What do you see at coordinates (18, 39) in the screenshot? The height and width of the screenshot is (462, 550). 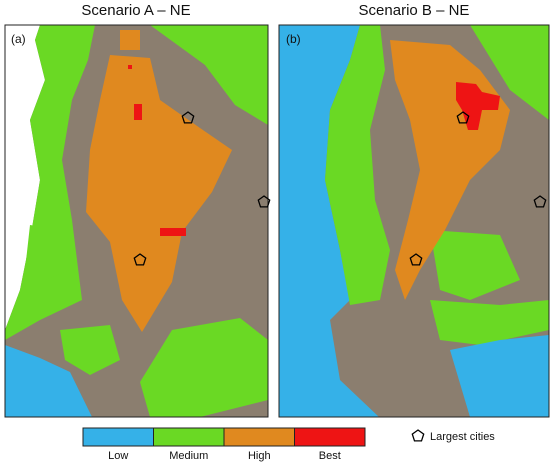 I see `panel-label: (a)` at bounding box center [18, 39].